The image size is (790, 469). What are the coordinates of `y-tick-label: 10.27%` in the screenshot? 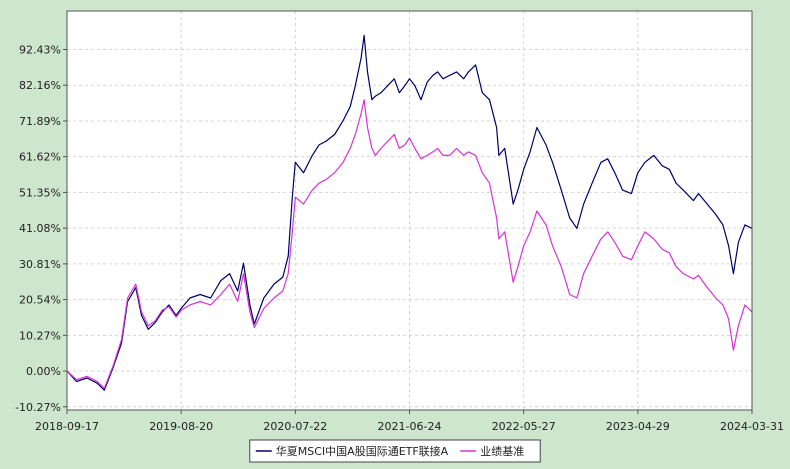 It's located at (40, 335).